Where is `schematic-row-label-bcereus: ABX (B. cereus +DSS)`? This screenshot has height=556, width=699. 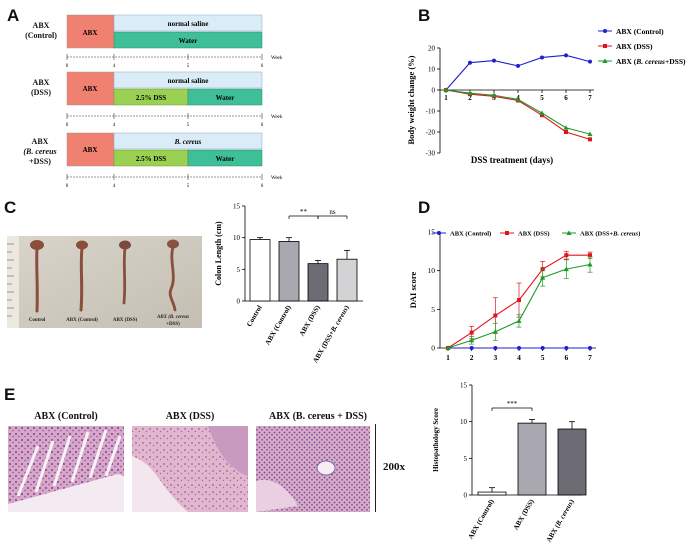 schematic-row-label-bcereus: ABX (B. cereus +DSS) is located at coordinates (40, 152).